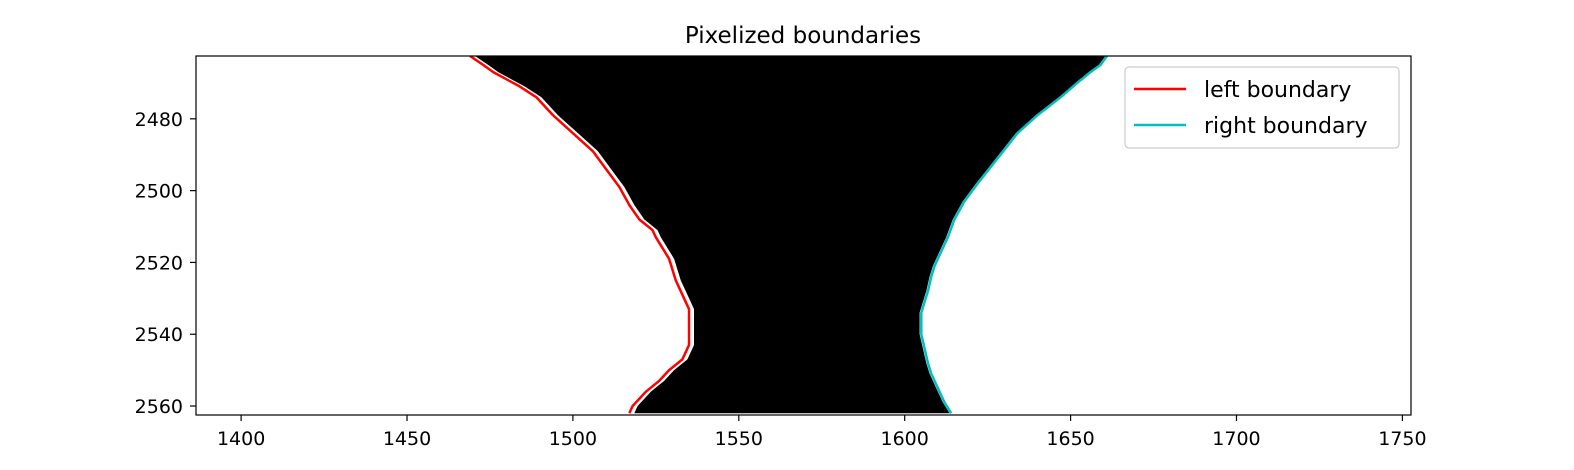 The height and width of the screenshot is (470, 1574). What do you see at coordinates (159, 407) in the screenshot?
I see `y-tick-label: 2560` at bounding box center [159, 407].